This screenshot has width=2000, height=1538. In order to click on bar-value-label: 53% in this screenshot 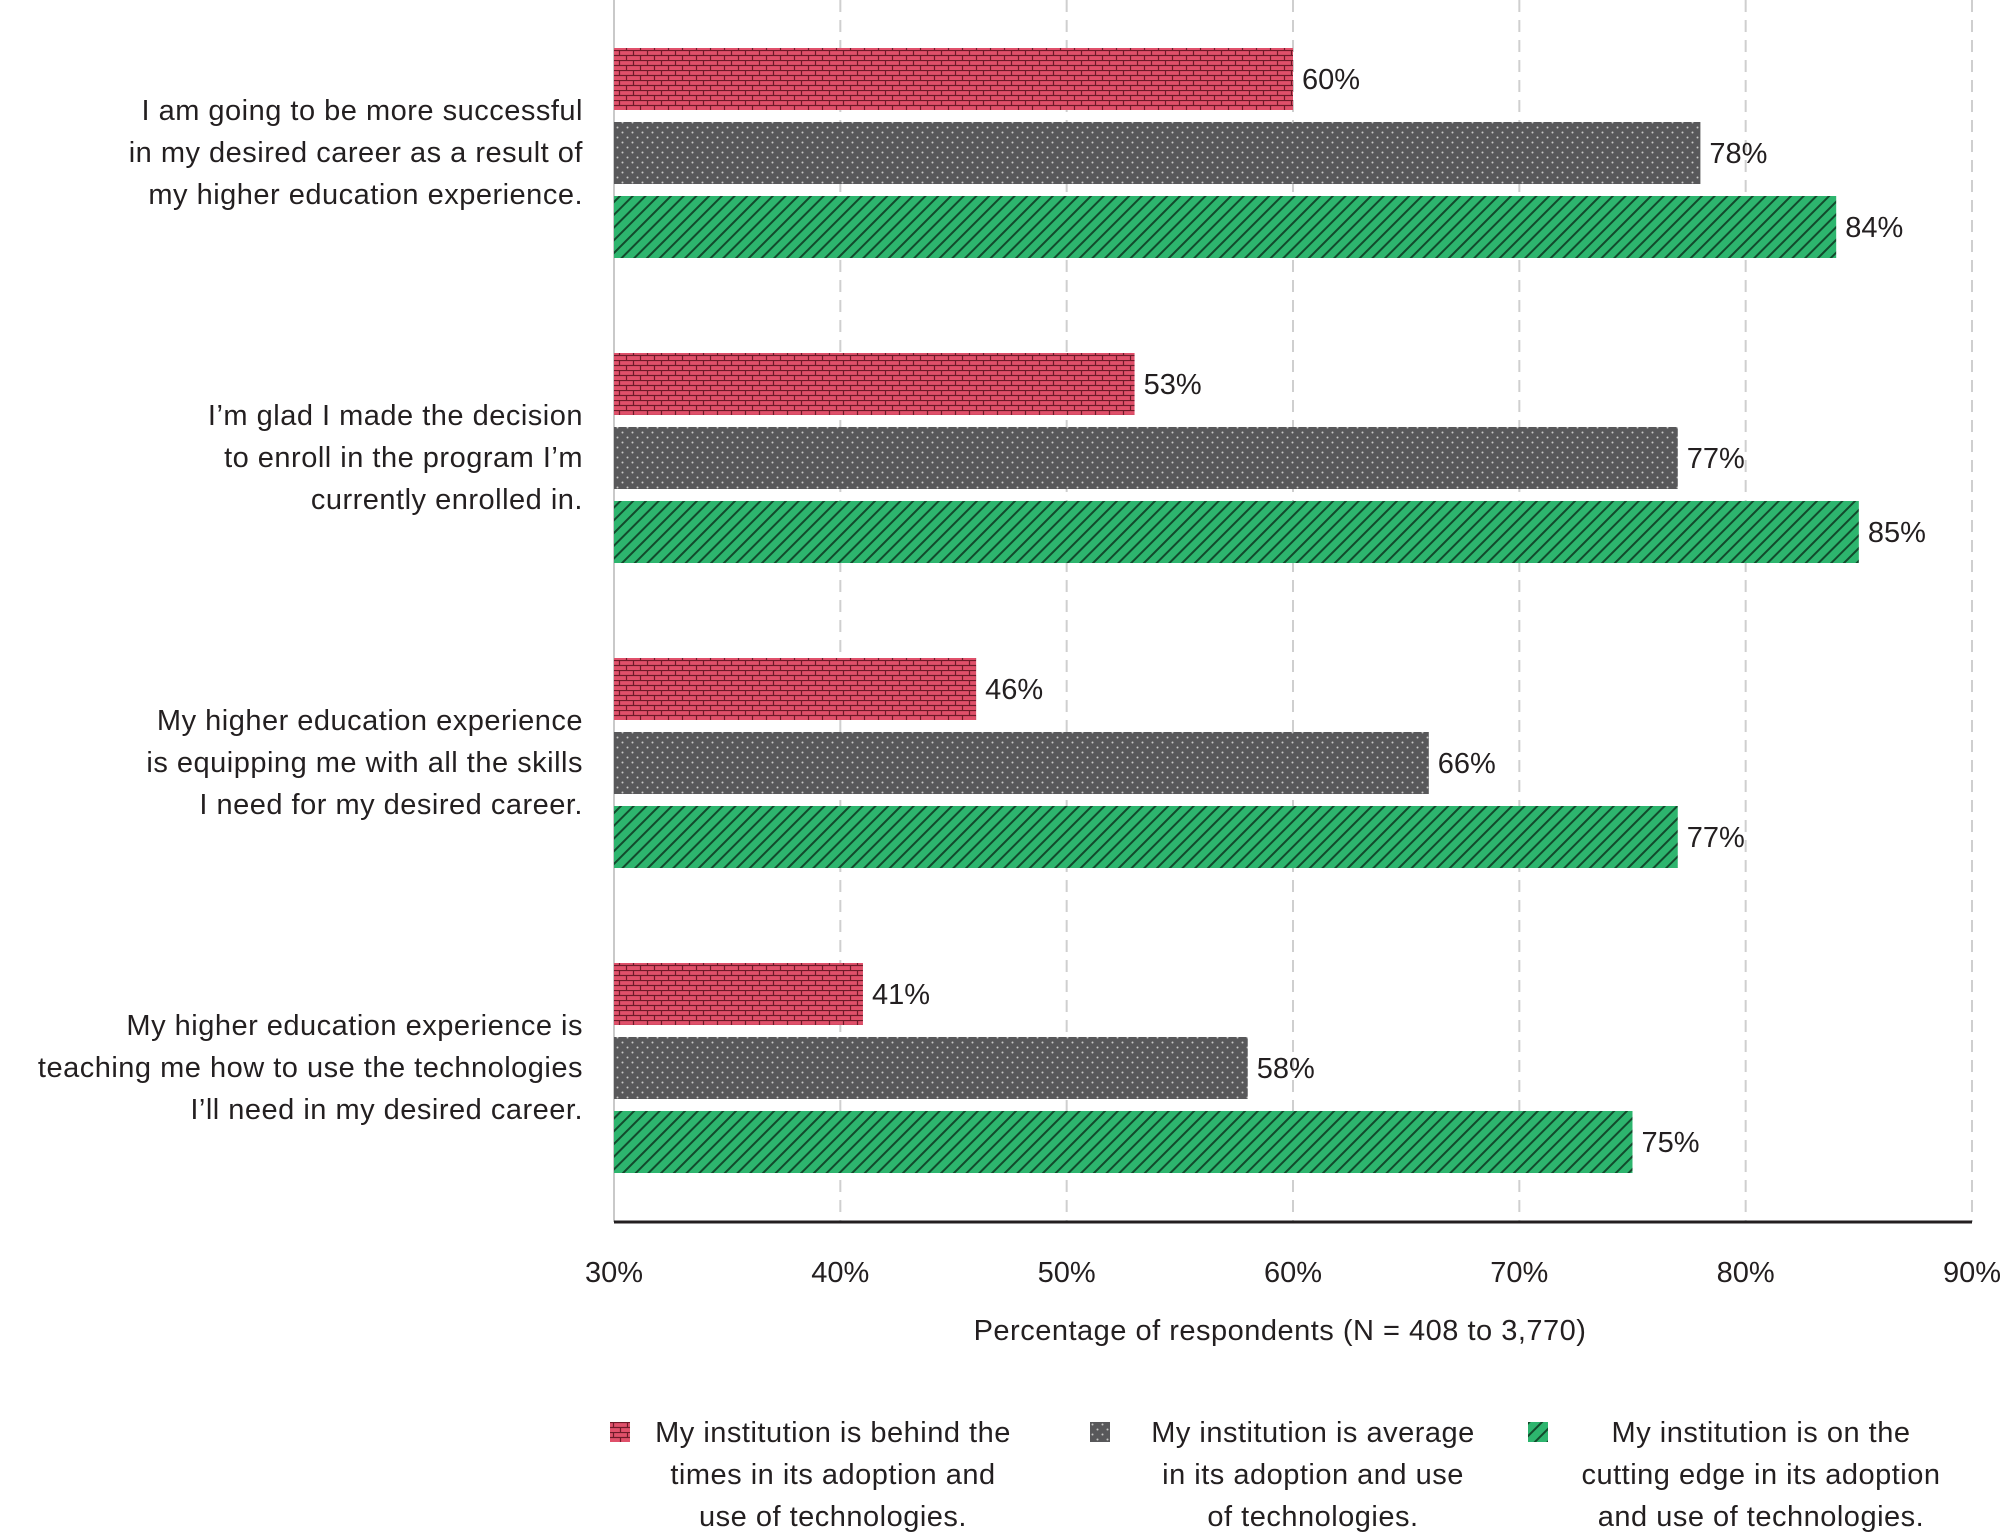, I will do `click(1173, 385)`.